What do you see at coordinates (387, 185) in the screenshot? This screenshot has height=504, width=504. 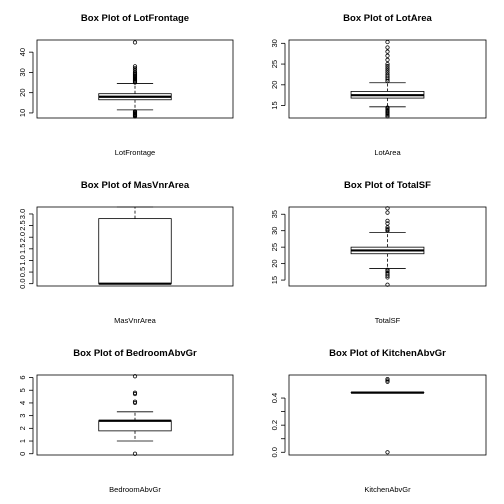 I see `chart-title: Box Plot of TotalSF` at bounding box center [387, 185].